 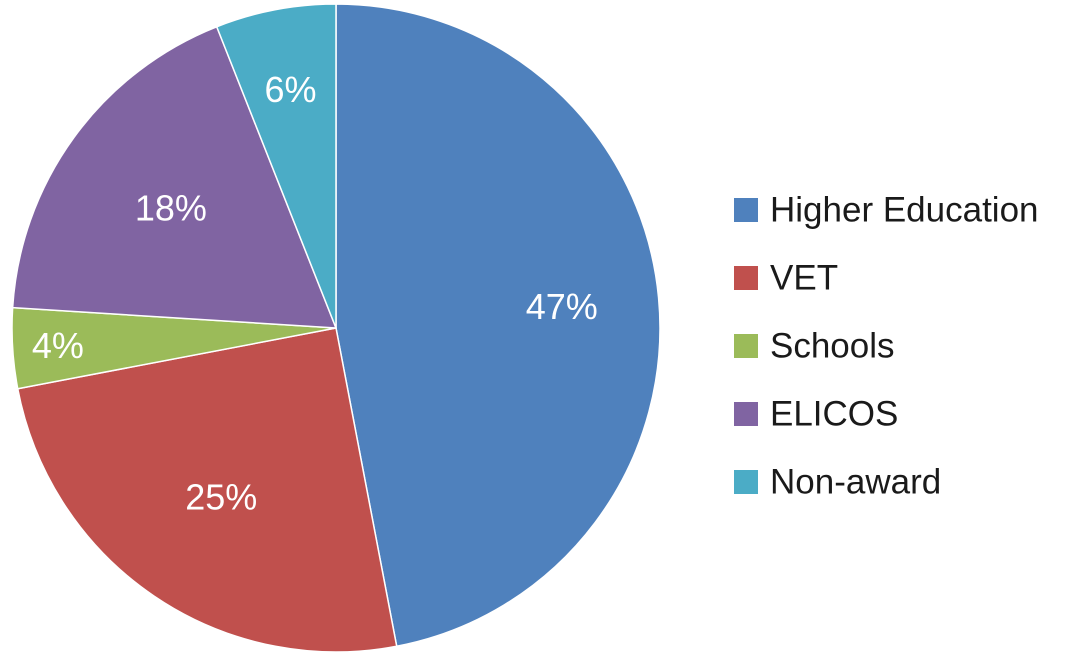 I want to click on legend-swatch-schools, so click(x=746, y=346).